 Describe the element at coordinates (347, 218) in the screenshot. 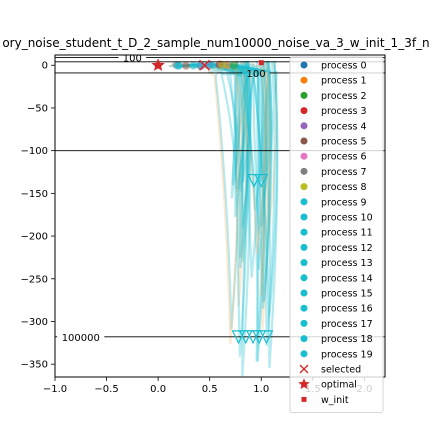

I see `legend-label: process 10` at that location.